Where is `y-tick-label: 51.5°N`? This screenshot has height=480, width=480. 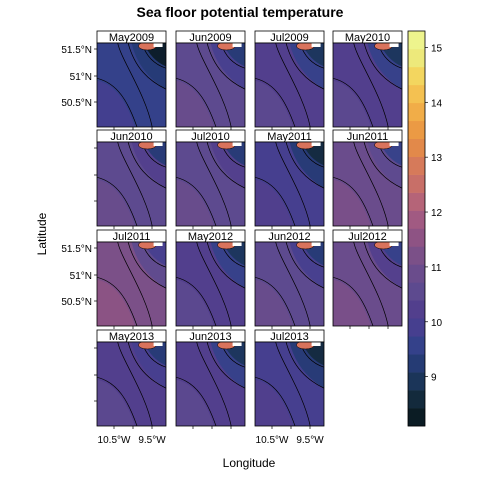 y-tick-label: 51.5°N is located at coordinates (76, 249).